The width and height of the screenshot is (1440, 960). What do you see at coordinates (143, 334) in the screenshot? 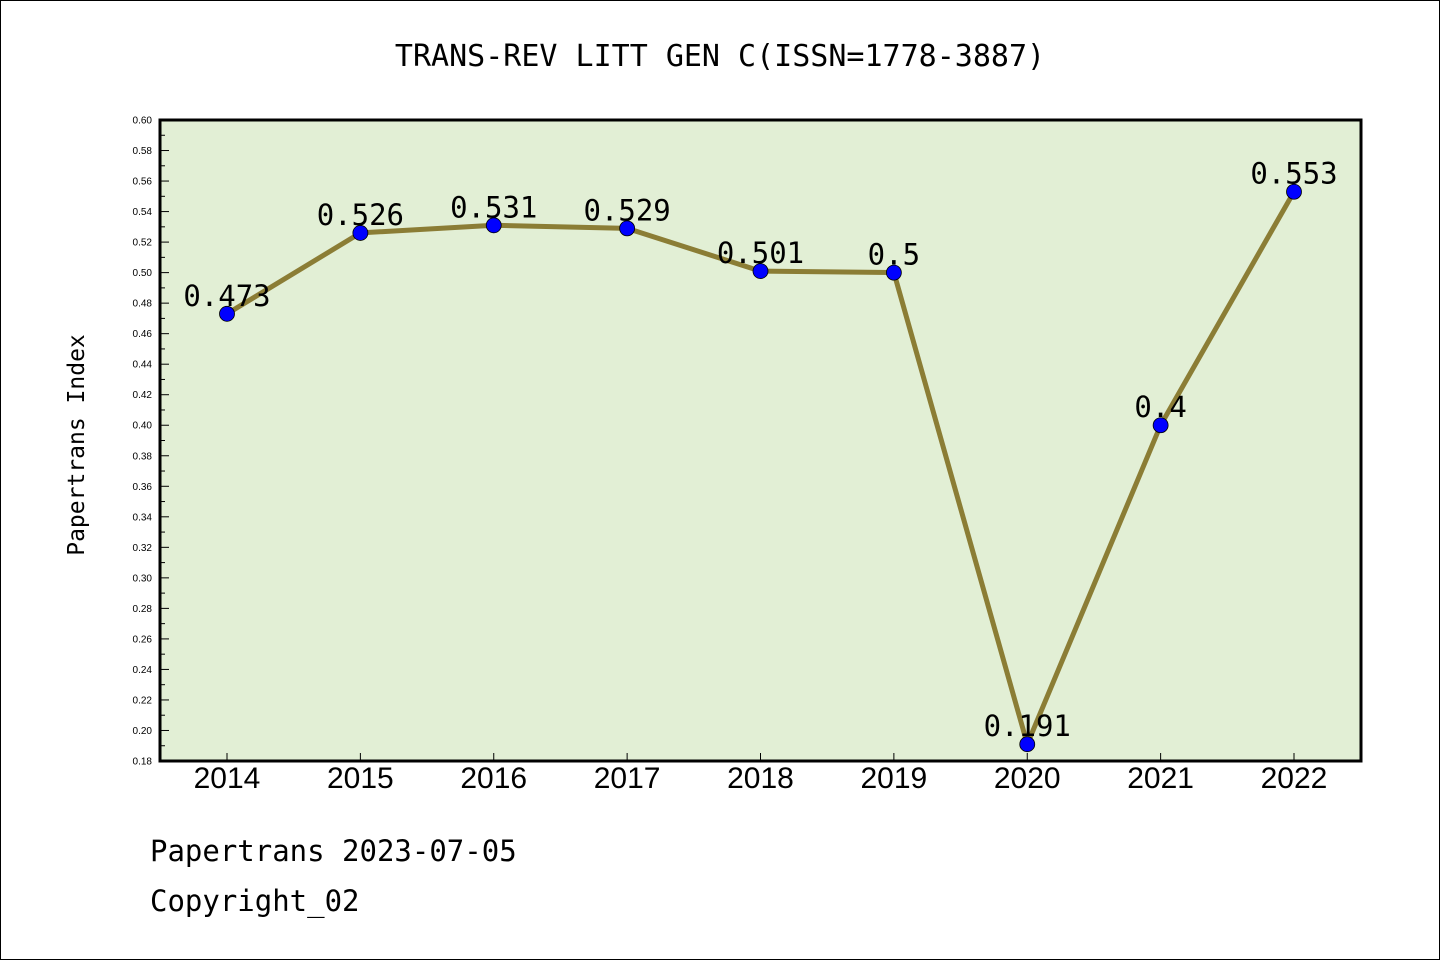
I see `y-tick-label: 0.46` at bounding box center [143, 334].